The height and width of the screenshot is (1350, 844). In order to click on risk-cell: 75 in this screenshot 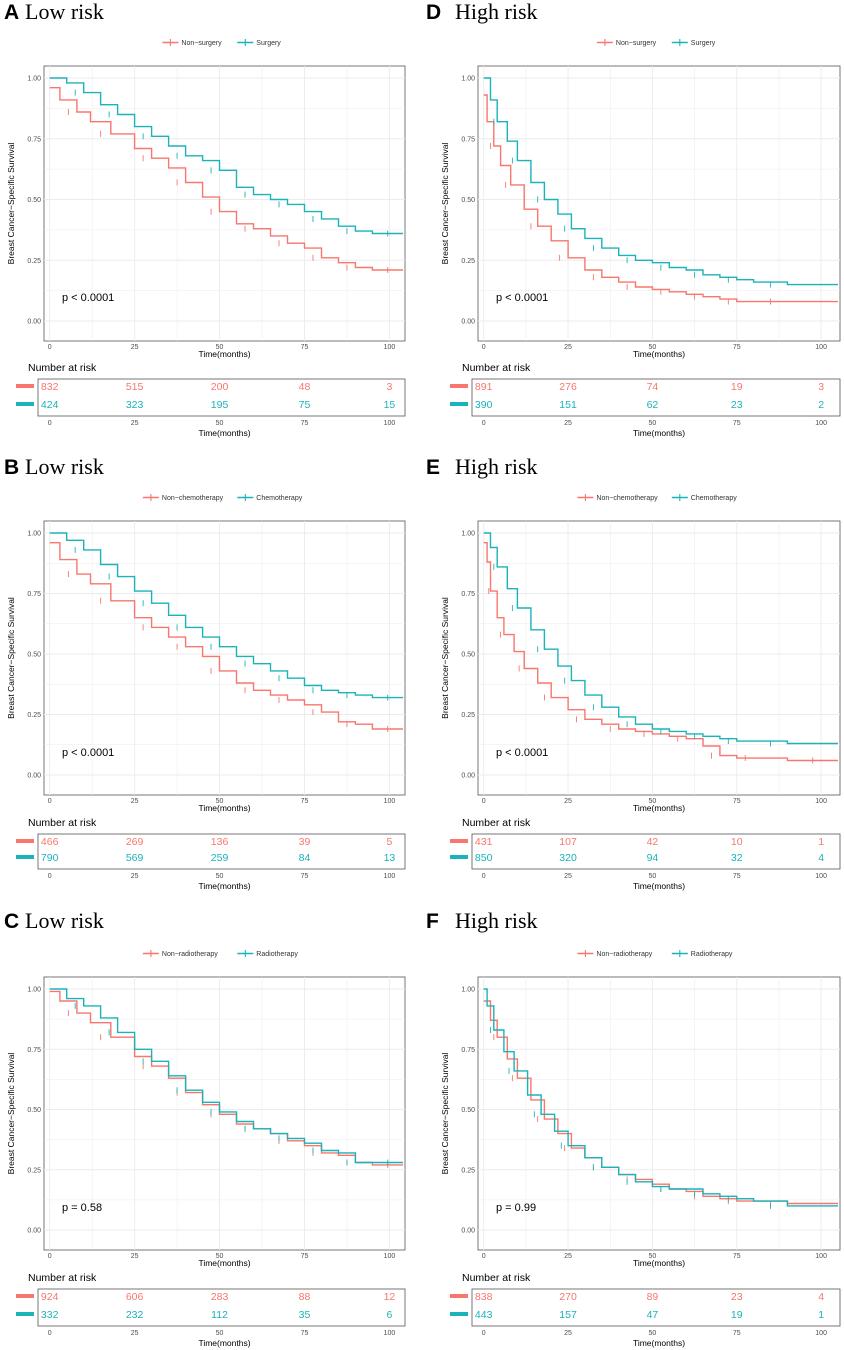, I will do `click(305, 405)`.